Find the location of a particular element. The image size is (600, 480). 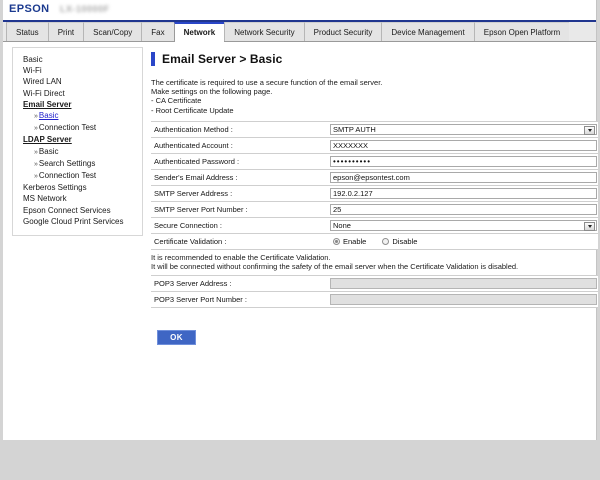

tab-product-security: Product Security is located at coordinates (343, 31).